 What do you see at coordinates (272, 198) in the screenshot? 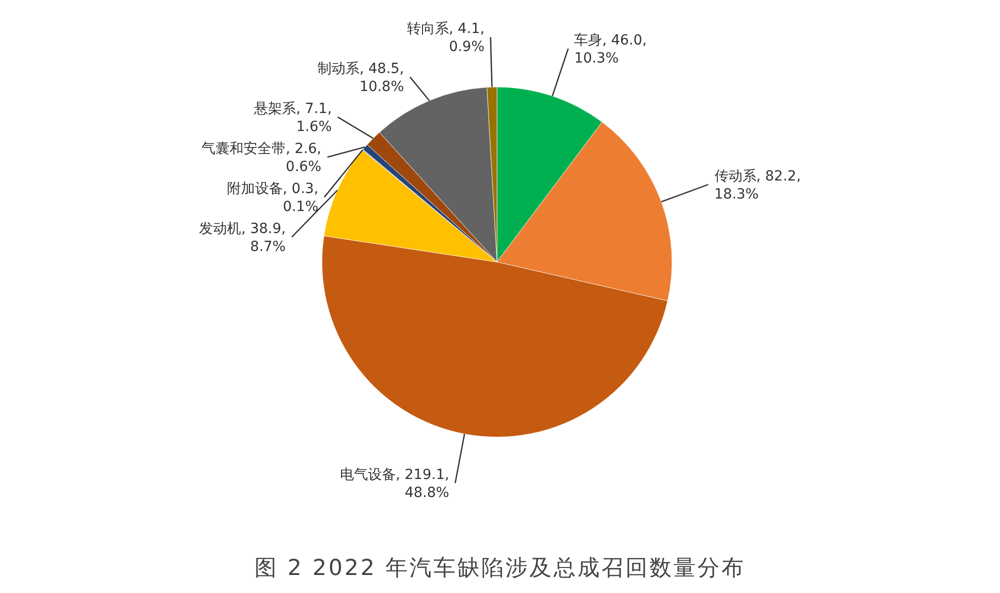
I see `slice-label: 附加设备, 0.3, 0.1%` at bounding box center [272, 198].